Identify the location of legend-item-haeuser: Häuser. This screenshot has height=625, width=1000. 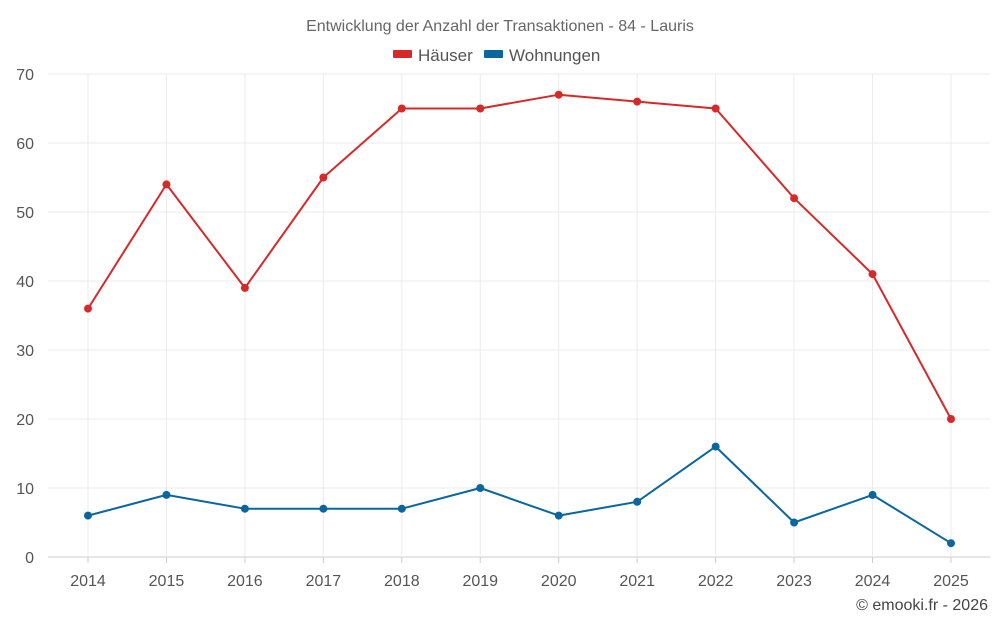
(433, 55).